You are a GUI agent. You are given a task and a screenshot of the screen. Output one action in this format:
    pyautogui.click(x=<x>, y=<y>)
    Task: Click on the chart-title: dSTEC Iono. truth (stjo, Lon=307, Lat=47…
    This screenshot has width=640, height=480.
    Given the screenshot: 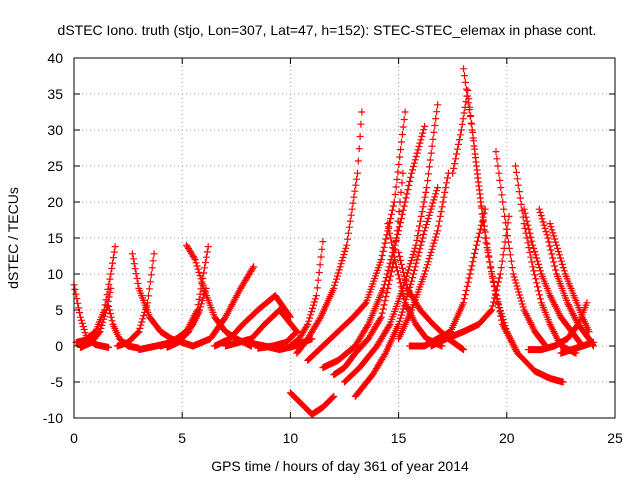 What is the action you would take?
    pyautogui.click(x=327, y=30)
    